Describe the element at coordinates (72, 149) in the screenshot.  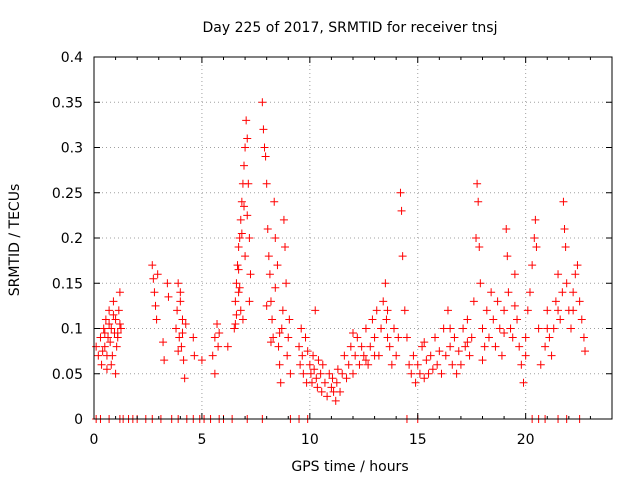
I see `y-tick-label: 0.3` at that location.